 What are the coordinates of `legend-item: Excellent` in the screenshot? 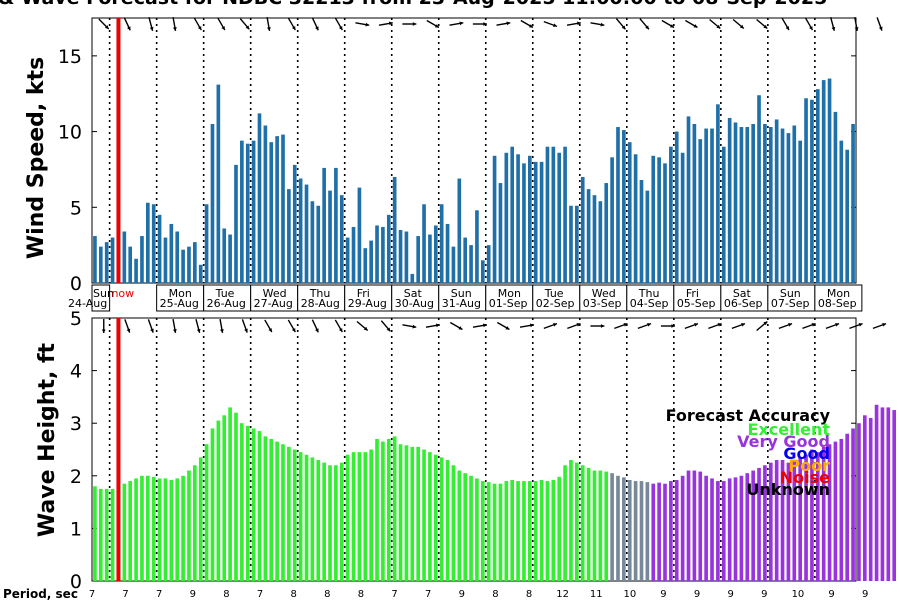 It's located at (789, 429).